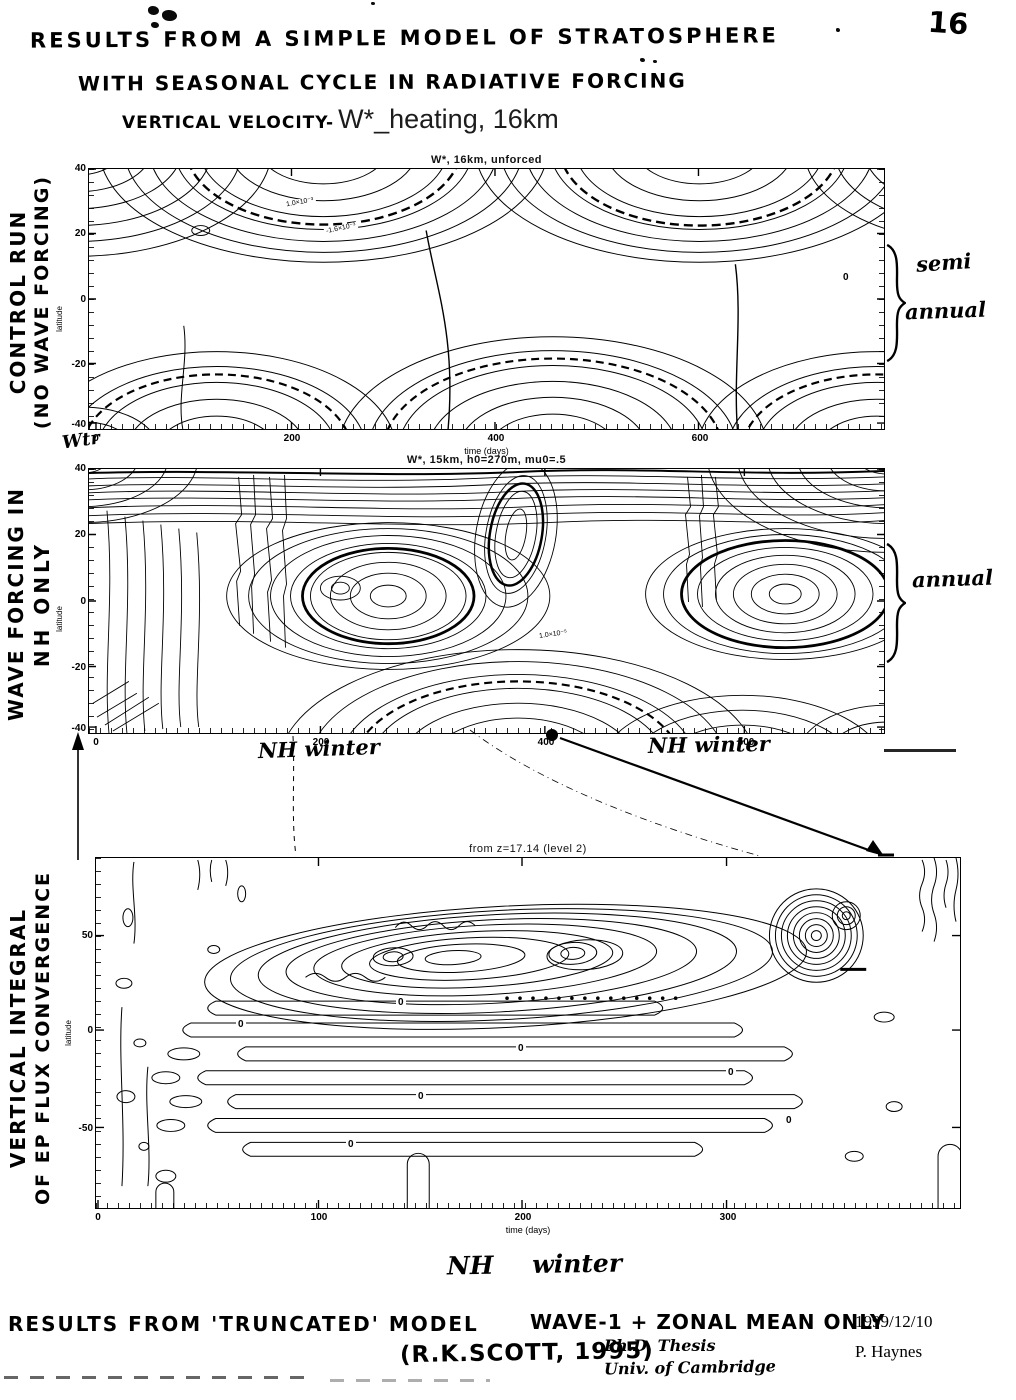  I want to click on plot2-xtick: 0, so click(96, 742).